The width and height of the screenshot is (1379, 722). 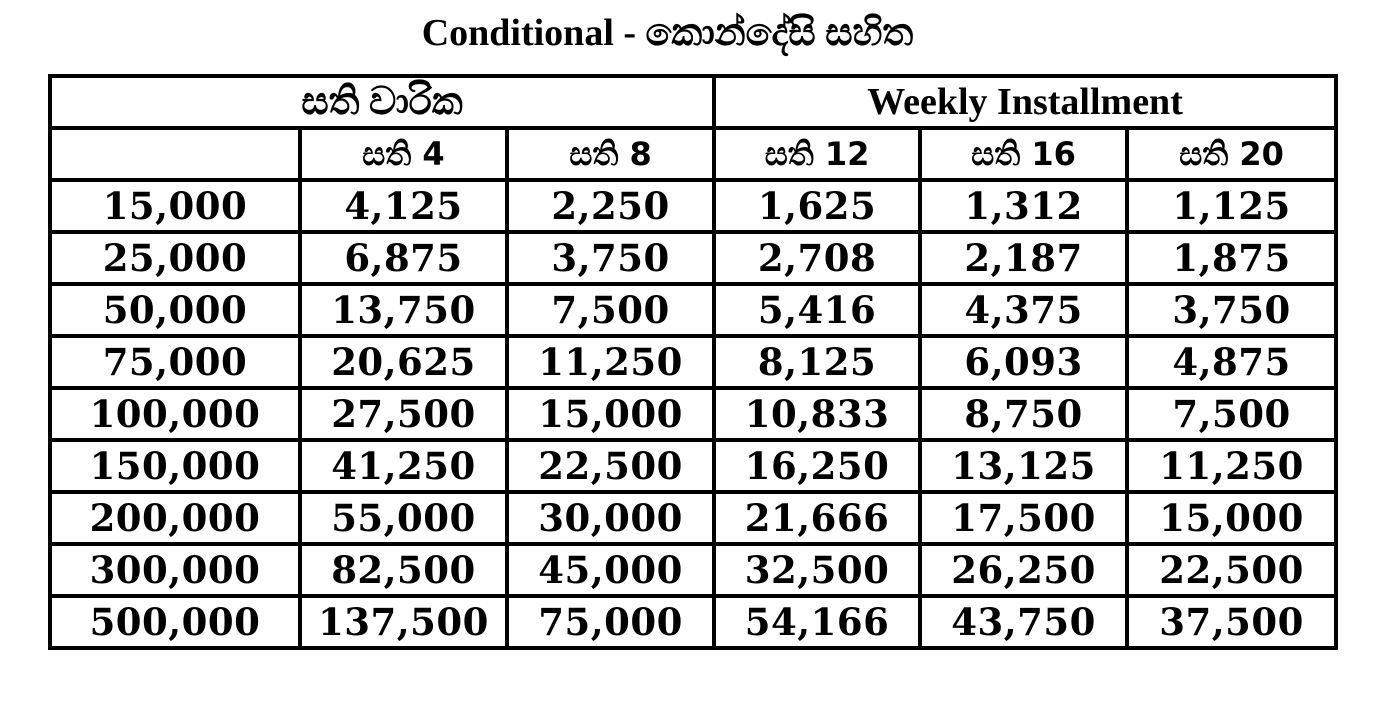 I want to click on table-row: 50,000 13,750 7,500 5,416 4,375 3,750, so click(x=693, y=310).